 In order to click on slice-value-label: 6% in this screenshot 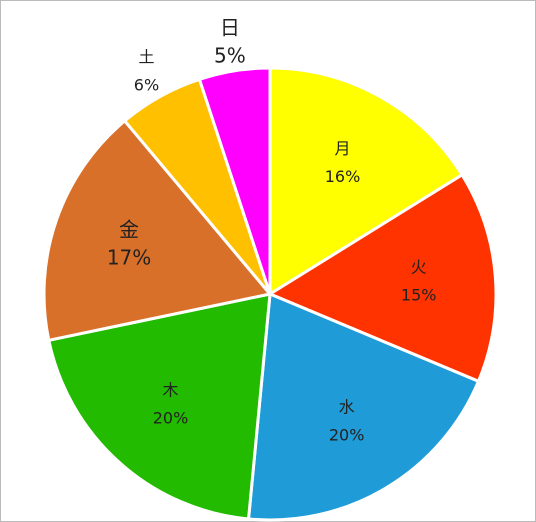, I will do `click(146, 85)`.